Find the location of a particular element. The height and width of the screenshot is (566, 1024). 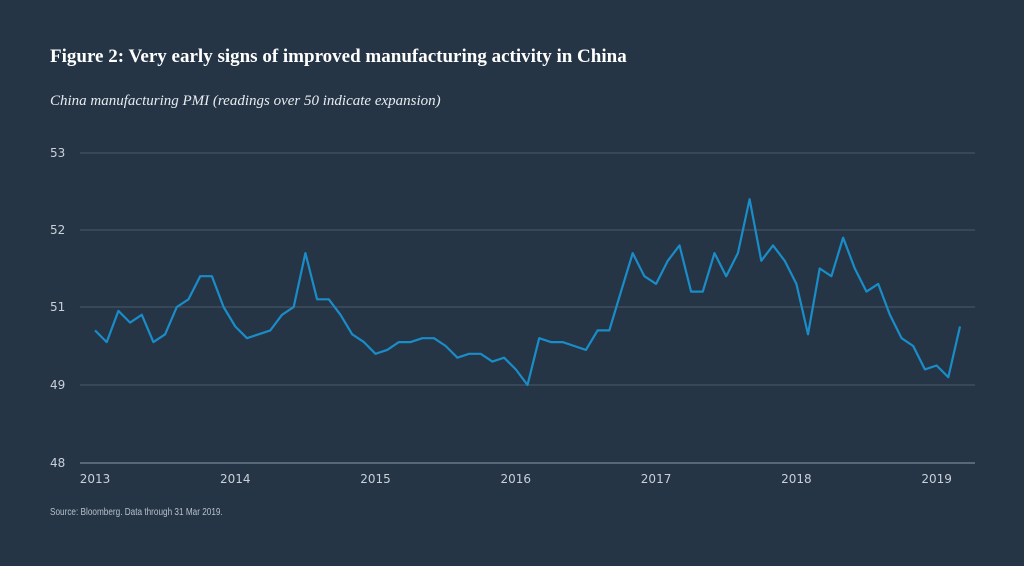

y-tick-label: 49 is located at coordinates (57, 385).